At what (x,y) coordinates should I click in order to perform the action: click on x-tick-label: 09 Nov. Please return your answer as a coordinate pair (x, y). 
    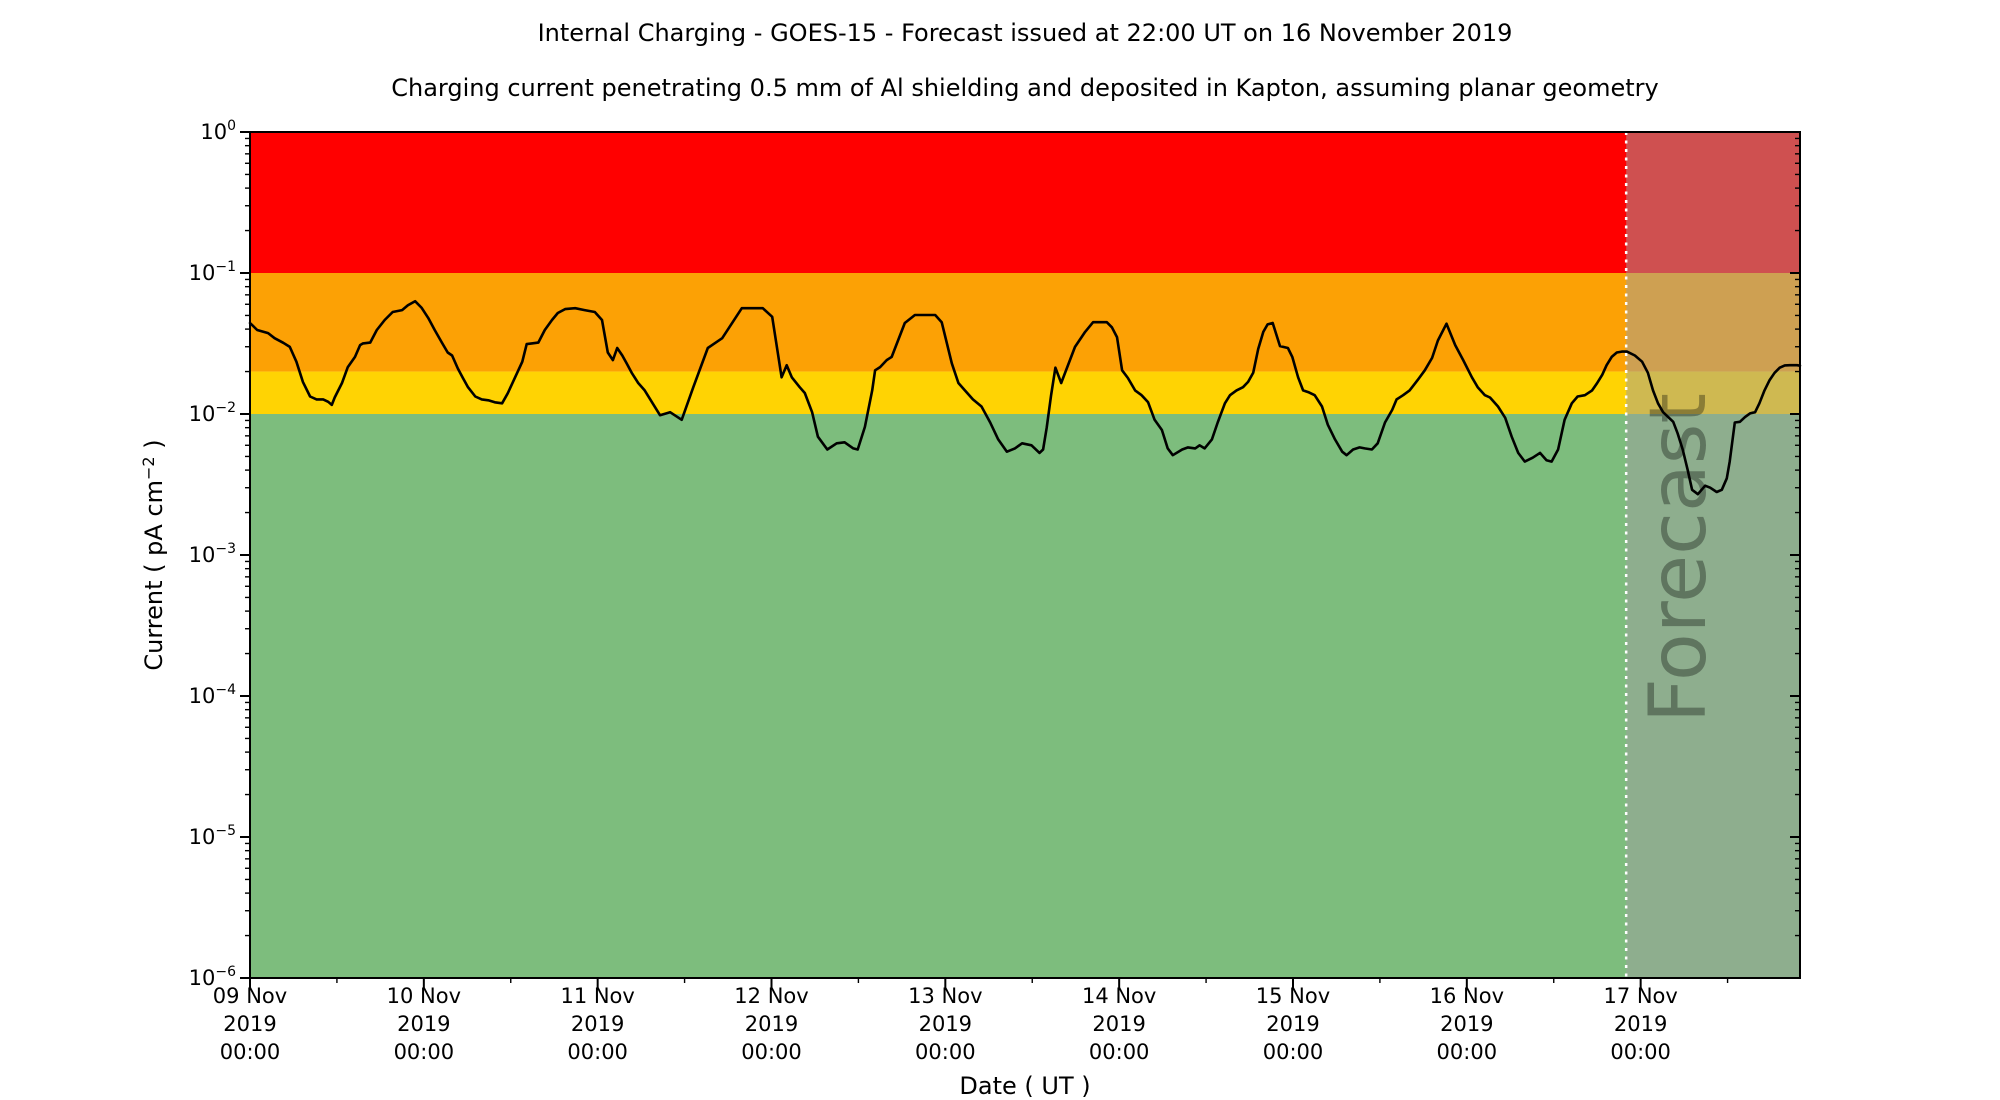
    Looking at the image, I should click on (250, 996).